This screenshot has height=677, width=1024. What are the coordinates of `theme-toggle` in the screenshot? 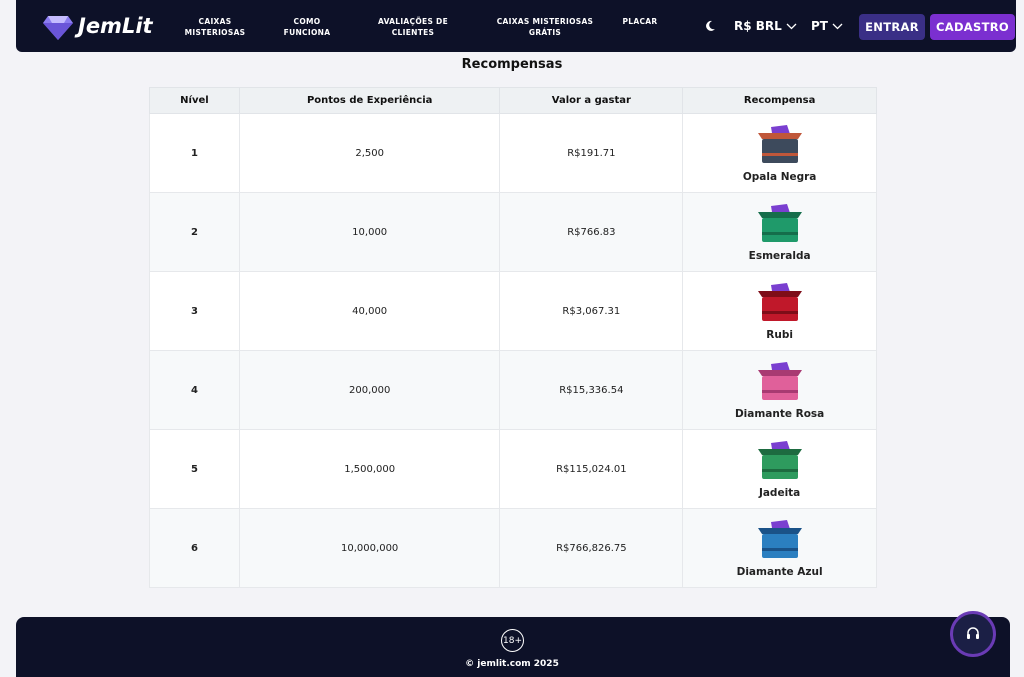 It's located at (710, 26).